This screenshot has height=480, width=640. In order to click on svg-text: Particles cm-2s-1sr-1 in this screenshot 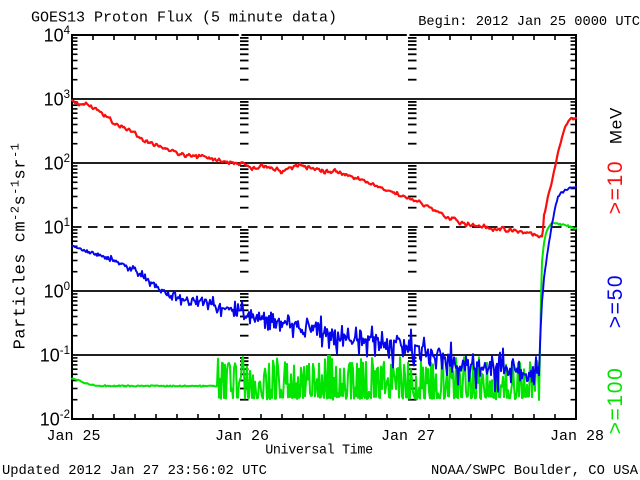, I will do `click(20, 246)`.